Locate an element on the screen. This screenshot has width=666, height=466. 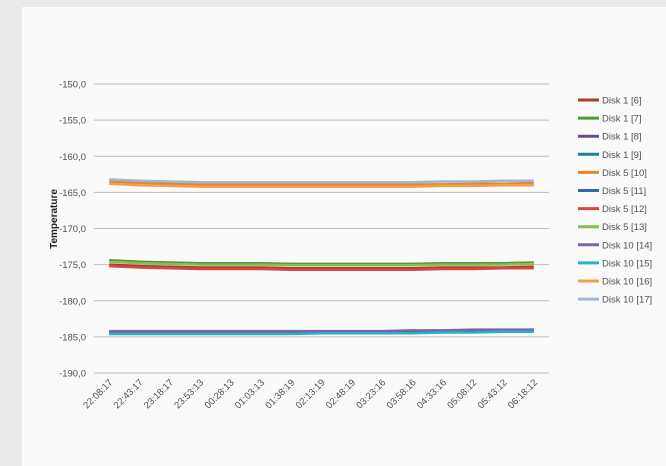
x-tick-label: 01:03:13 is located at coordinates (250, 394).